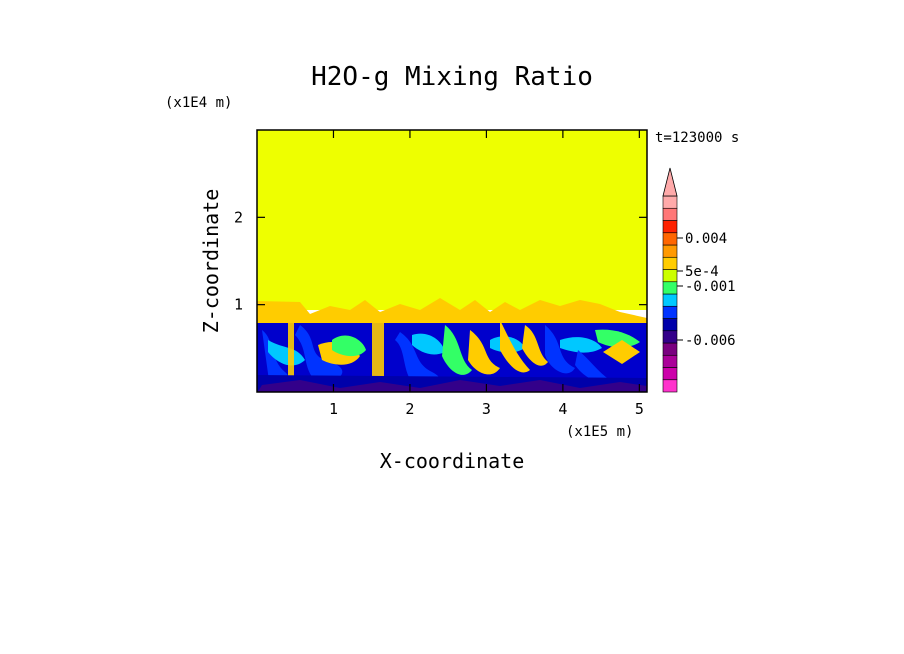  Describe the element at coordinates (452, 352) in the screenshot. I see `lower-structures` at that location.